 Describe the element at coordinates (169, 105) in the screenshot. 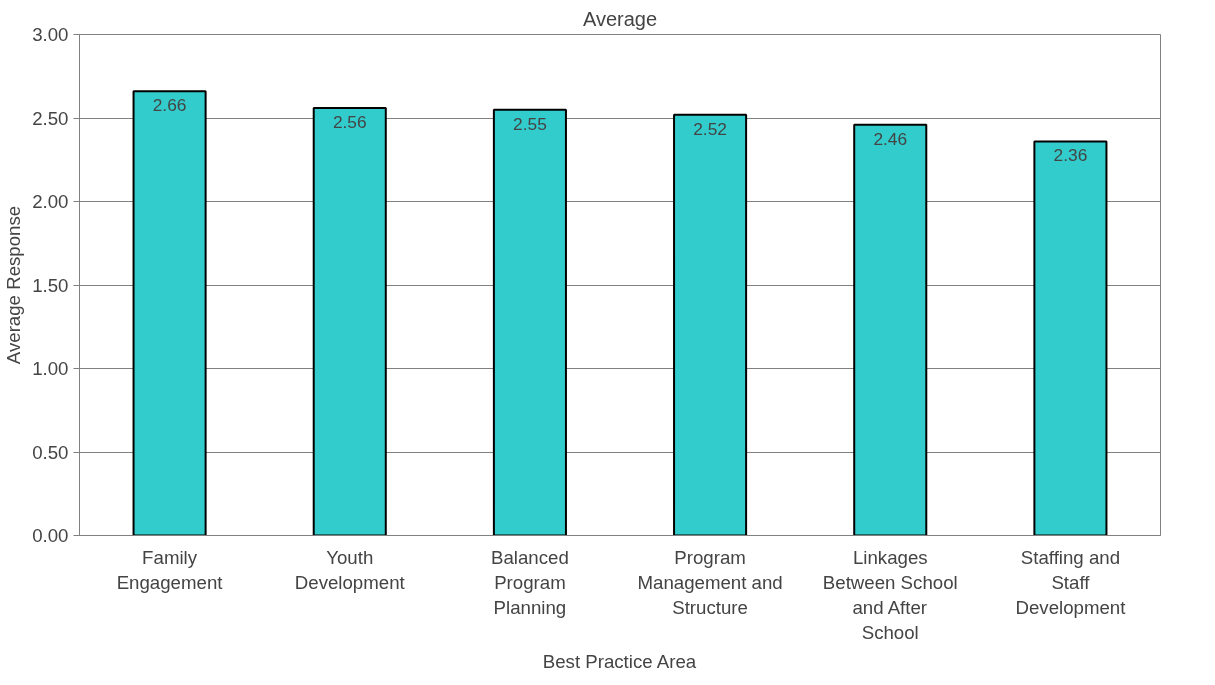

I see `data-label: 2.66` at that location.